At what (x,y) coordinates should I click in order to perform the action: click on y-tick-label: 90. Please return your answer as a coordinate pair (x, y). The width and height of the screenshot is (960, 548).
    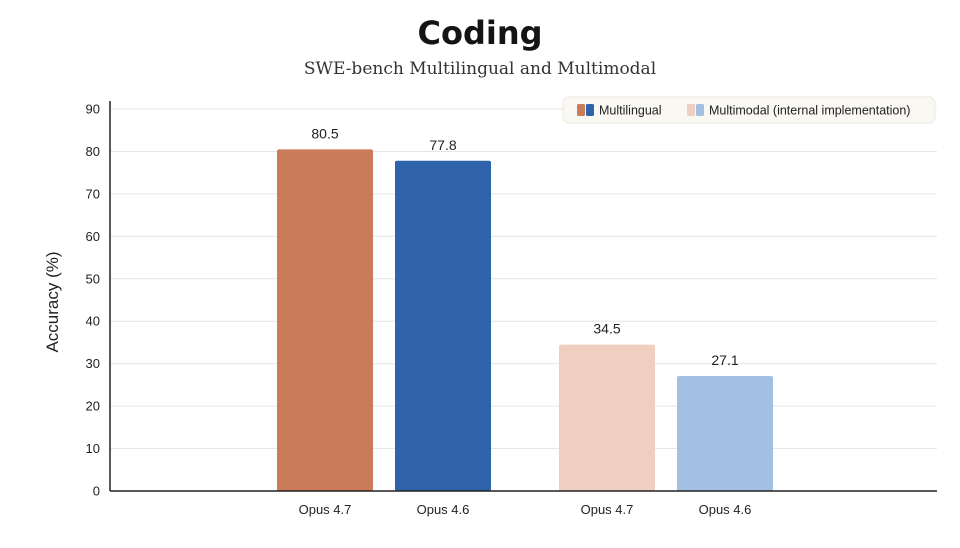
    Looking at the image, I should click on (93, 109).